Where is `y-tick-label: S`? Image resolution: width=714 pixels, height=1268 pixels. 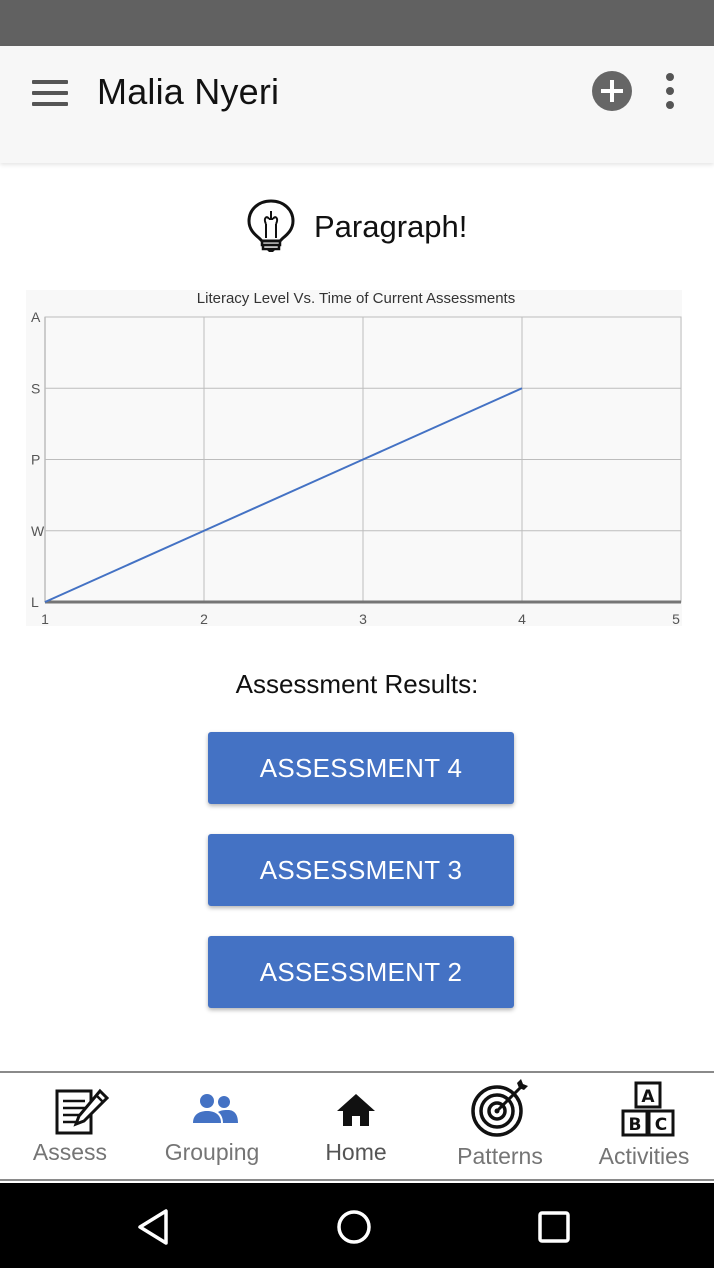 y-tick-label: S is located at coordinates (35, 388).